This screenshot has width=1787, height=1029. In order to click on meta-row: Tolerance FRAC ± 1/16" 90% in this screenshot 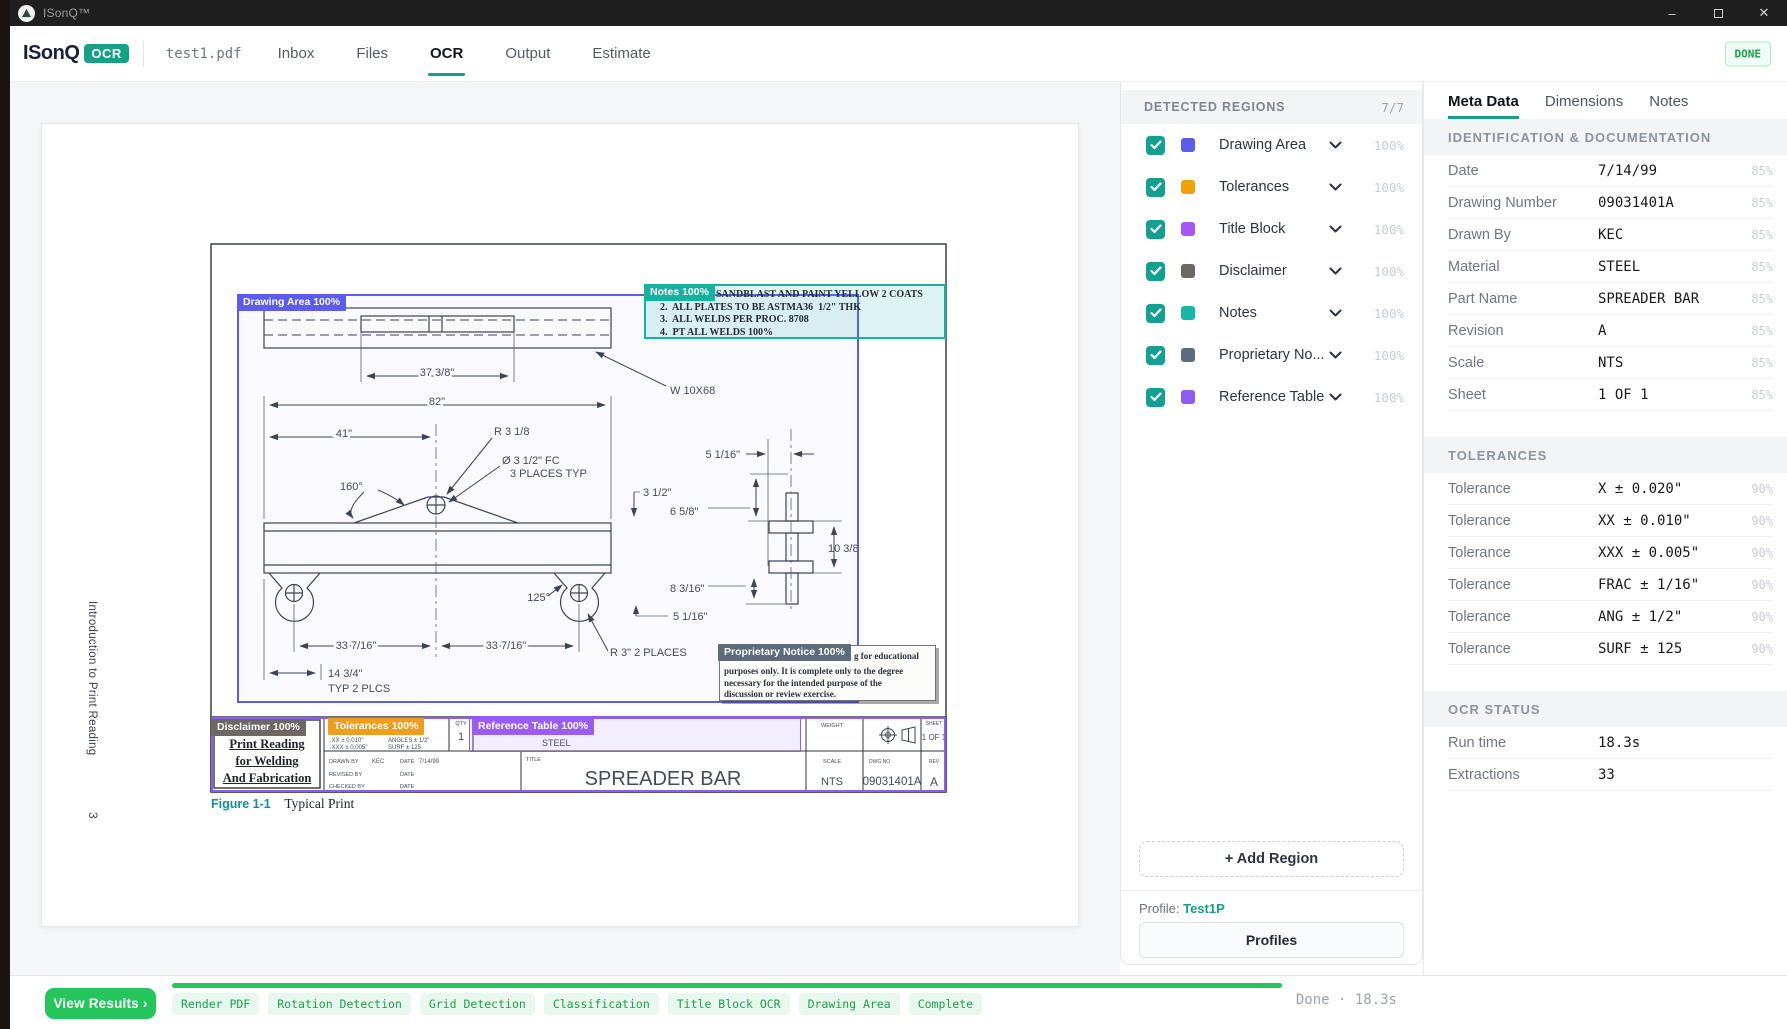, I will do `click(1610, 585)`.